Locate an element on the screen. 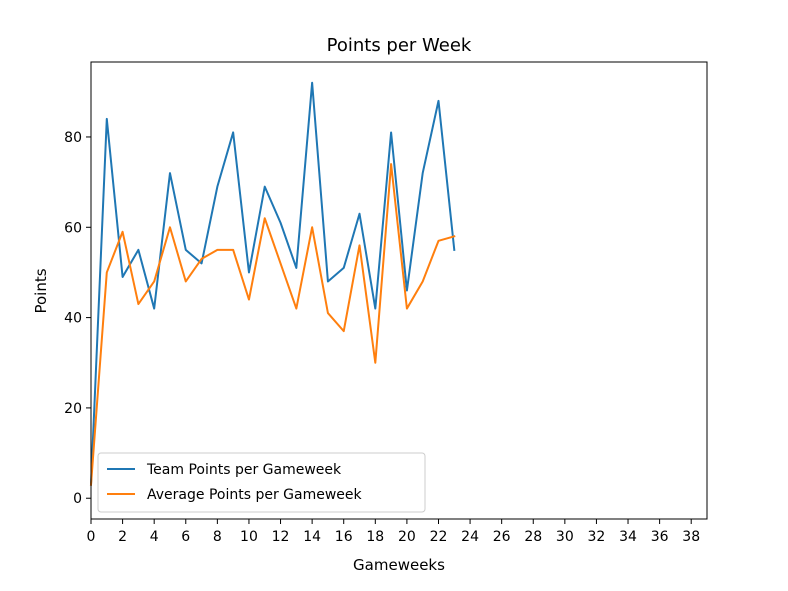 The image size is (788, 591). x-tick-label: 2 is located at coordinates (122, 537).